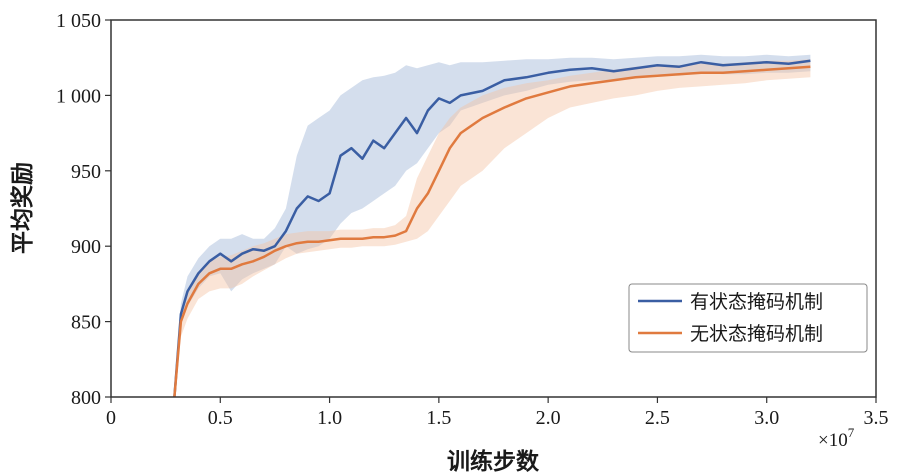  What do you see at coordinates (329, 418) in the screenshot?
I see `x-tick-label: 1.0` at bounding box center [329, 418].